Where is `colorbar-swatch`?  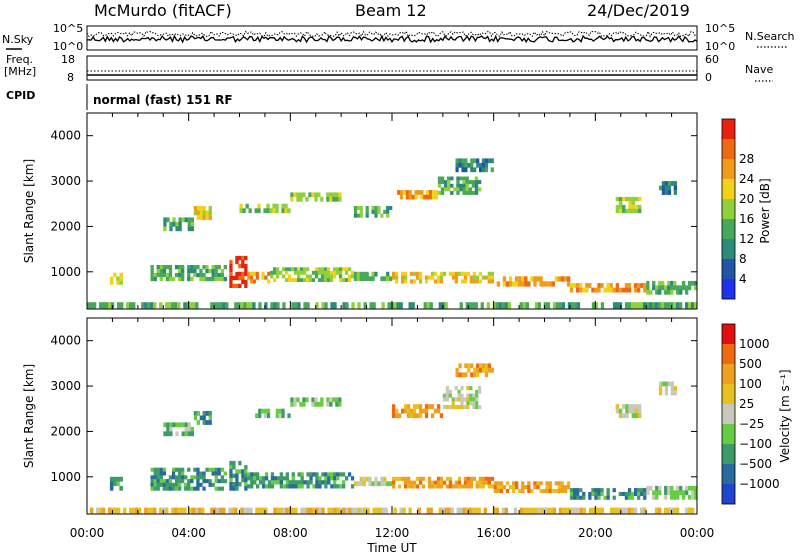 colorbar-swatch is located at coordinates (728, 229).